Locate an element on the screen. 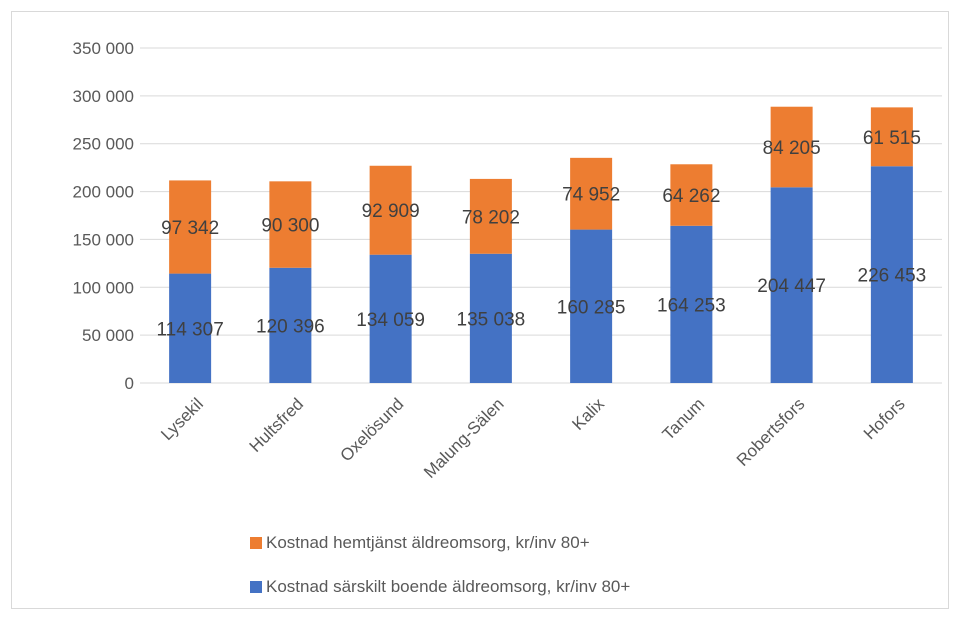 The image size is (958, 618). data-label: 78 202 is located at coordinates (491, 217).